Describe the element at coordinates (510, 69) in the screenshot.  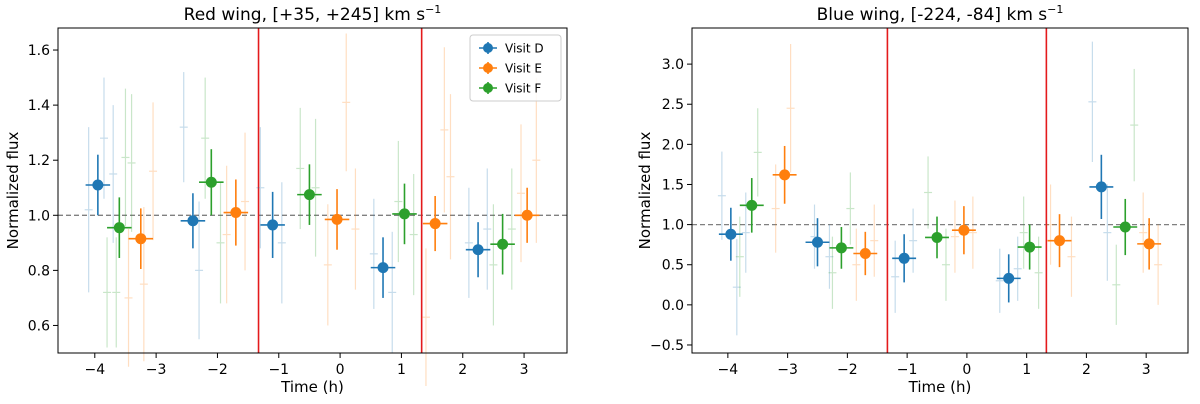
I see `legend-entry-visit-e: Visit E` at that location.